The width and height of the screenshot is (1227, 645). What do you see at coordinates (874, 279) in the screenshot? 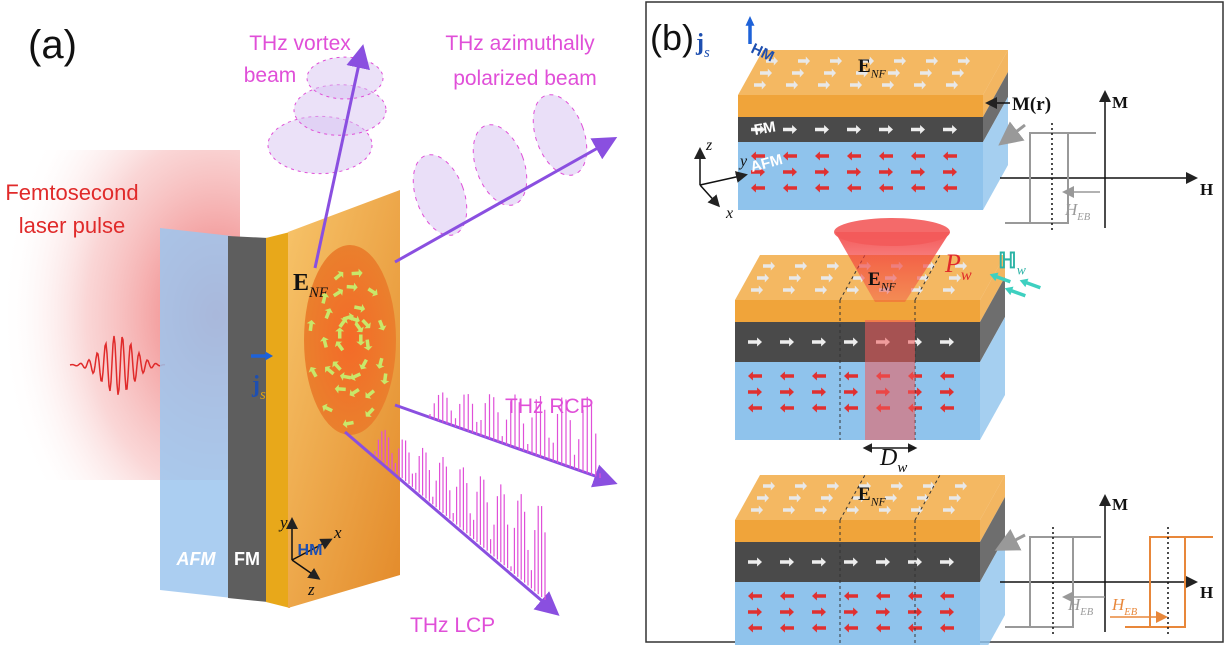
I see `symbol-base: E` at bounding box center [874, 279].